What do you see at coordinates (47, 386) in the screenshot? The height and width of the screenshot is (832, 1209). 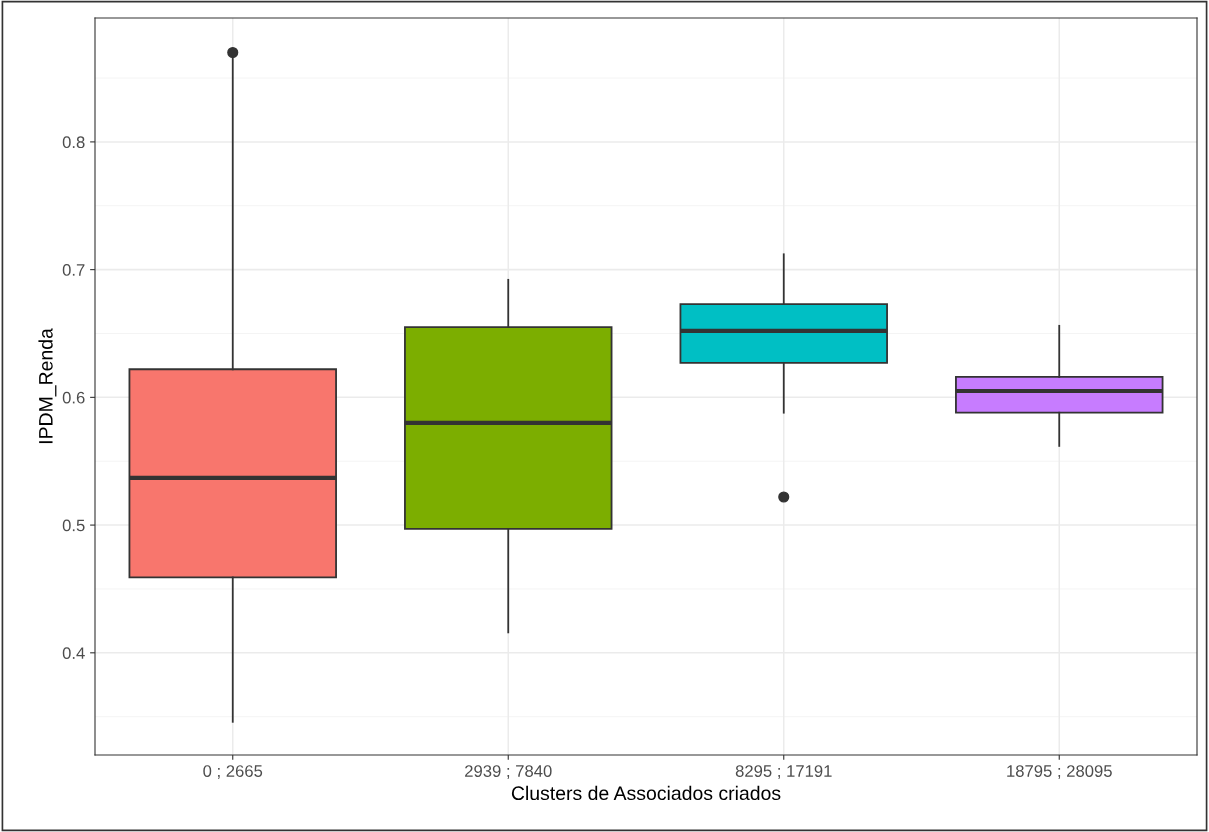 I see `y-axis-title: IPDM_Renda` at bounding box center [47, 386].